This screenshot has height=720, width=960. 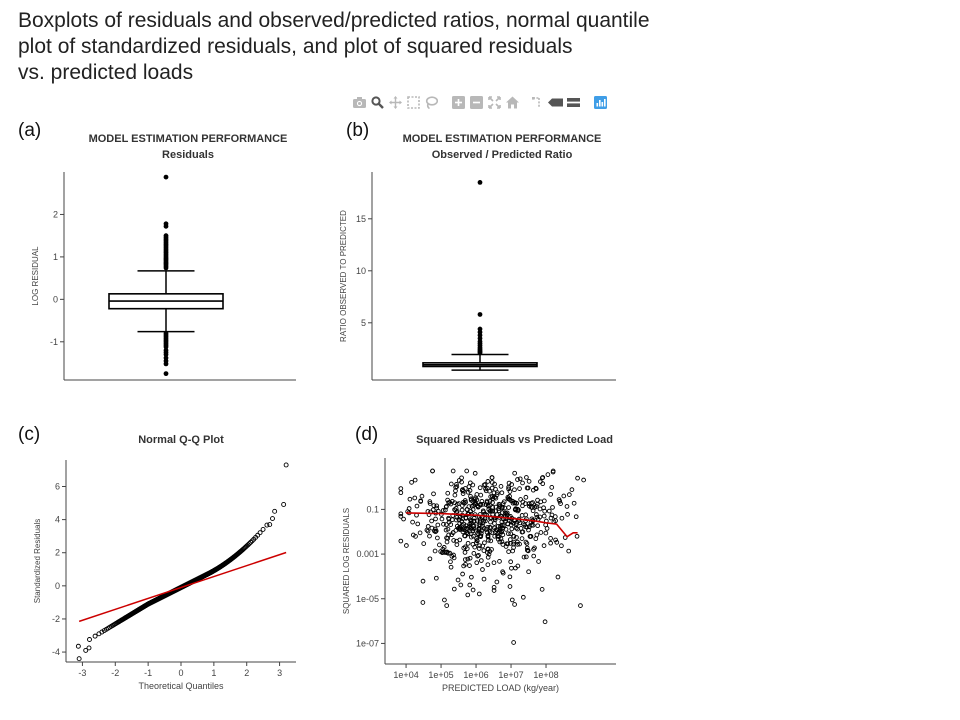 What do you see at coordinates (512, 102) in the screenshot?
I see `reset-axes-icon` at bounding box center [512, 102].